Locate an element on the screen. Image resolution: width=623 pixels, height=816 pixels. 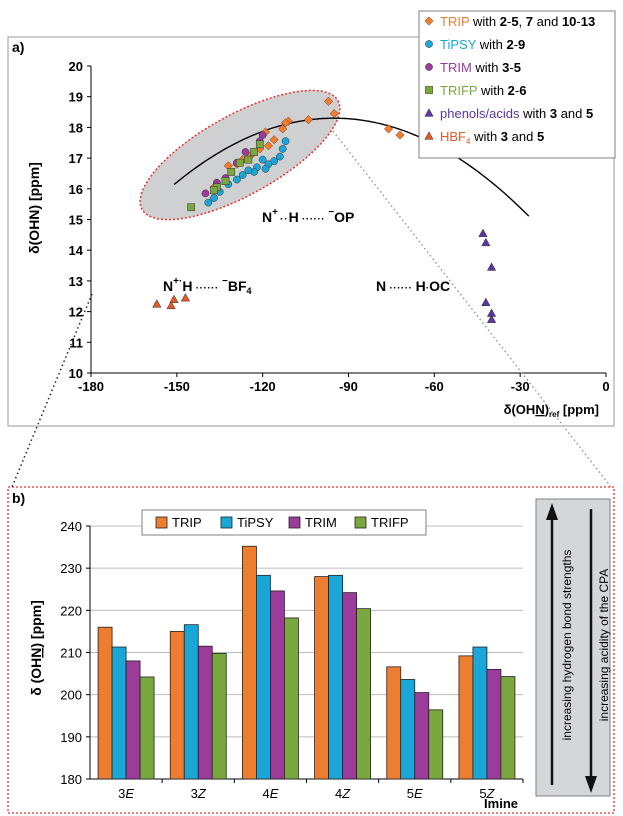
legend-bold: 9 is located at coordinates (521, 44).